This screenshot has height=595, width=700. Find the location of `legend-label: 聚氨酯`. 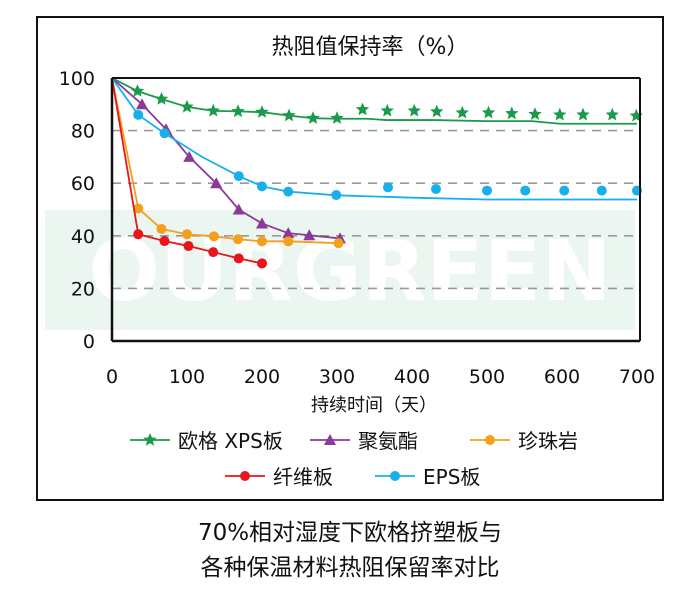

legend-label: 聚氨酯 is located at coordinates (388, 441).